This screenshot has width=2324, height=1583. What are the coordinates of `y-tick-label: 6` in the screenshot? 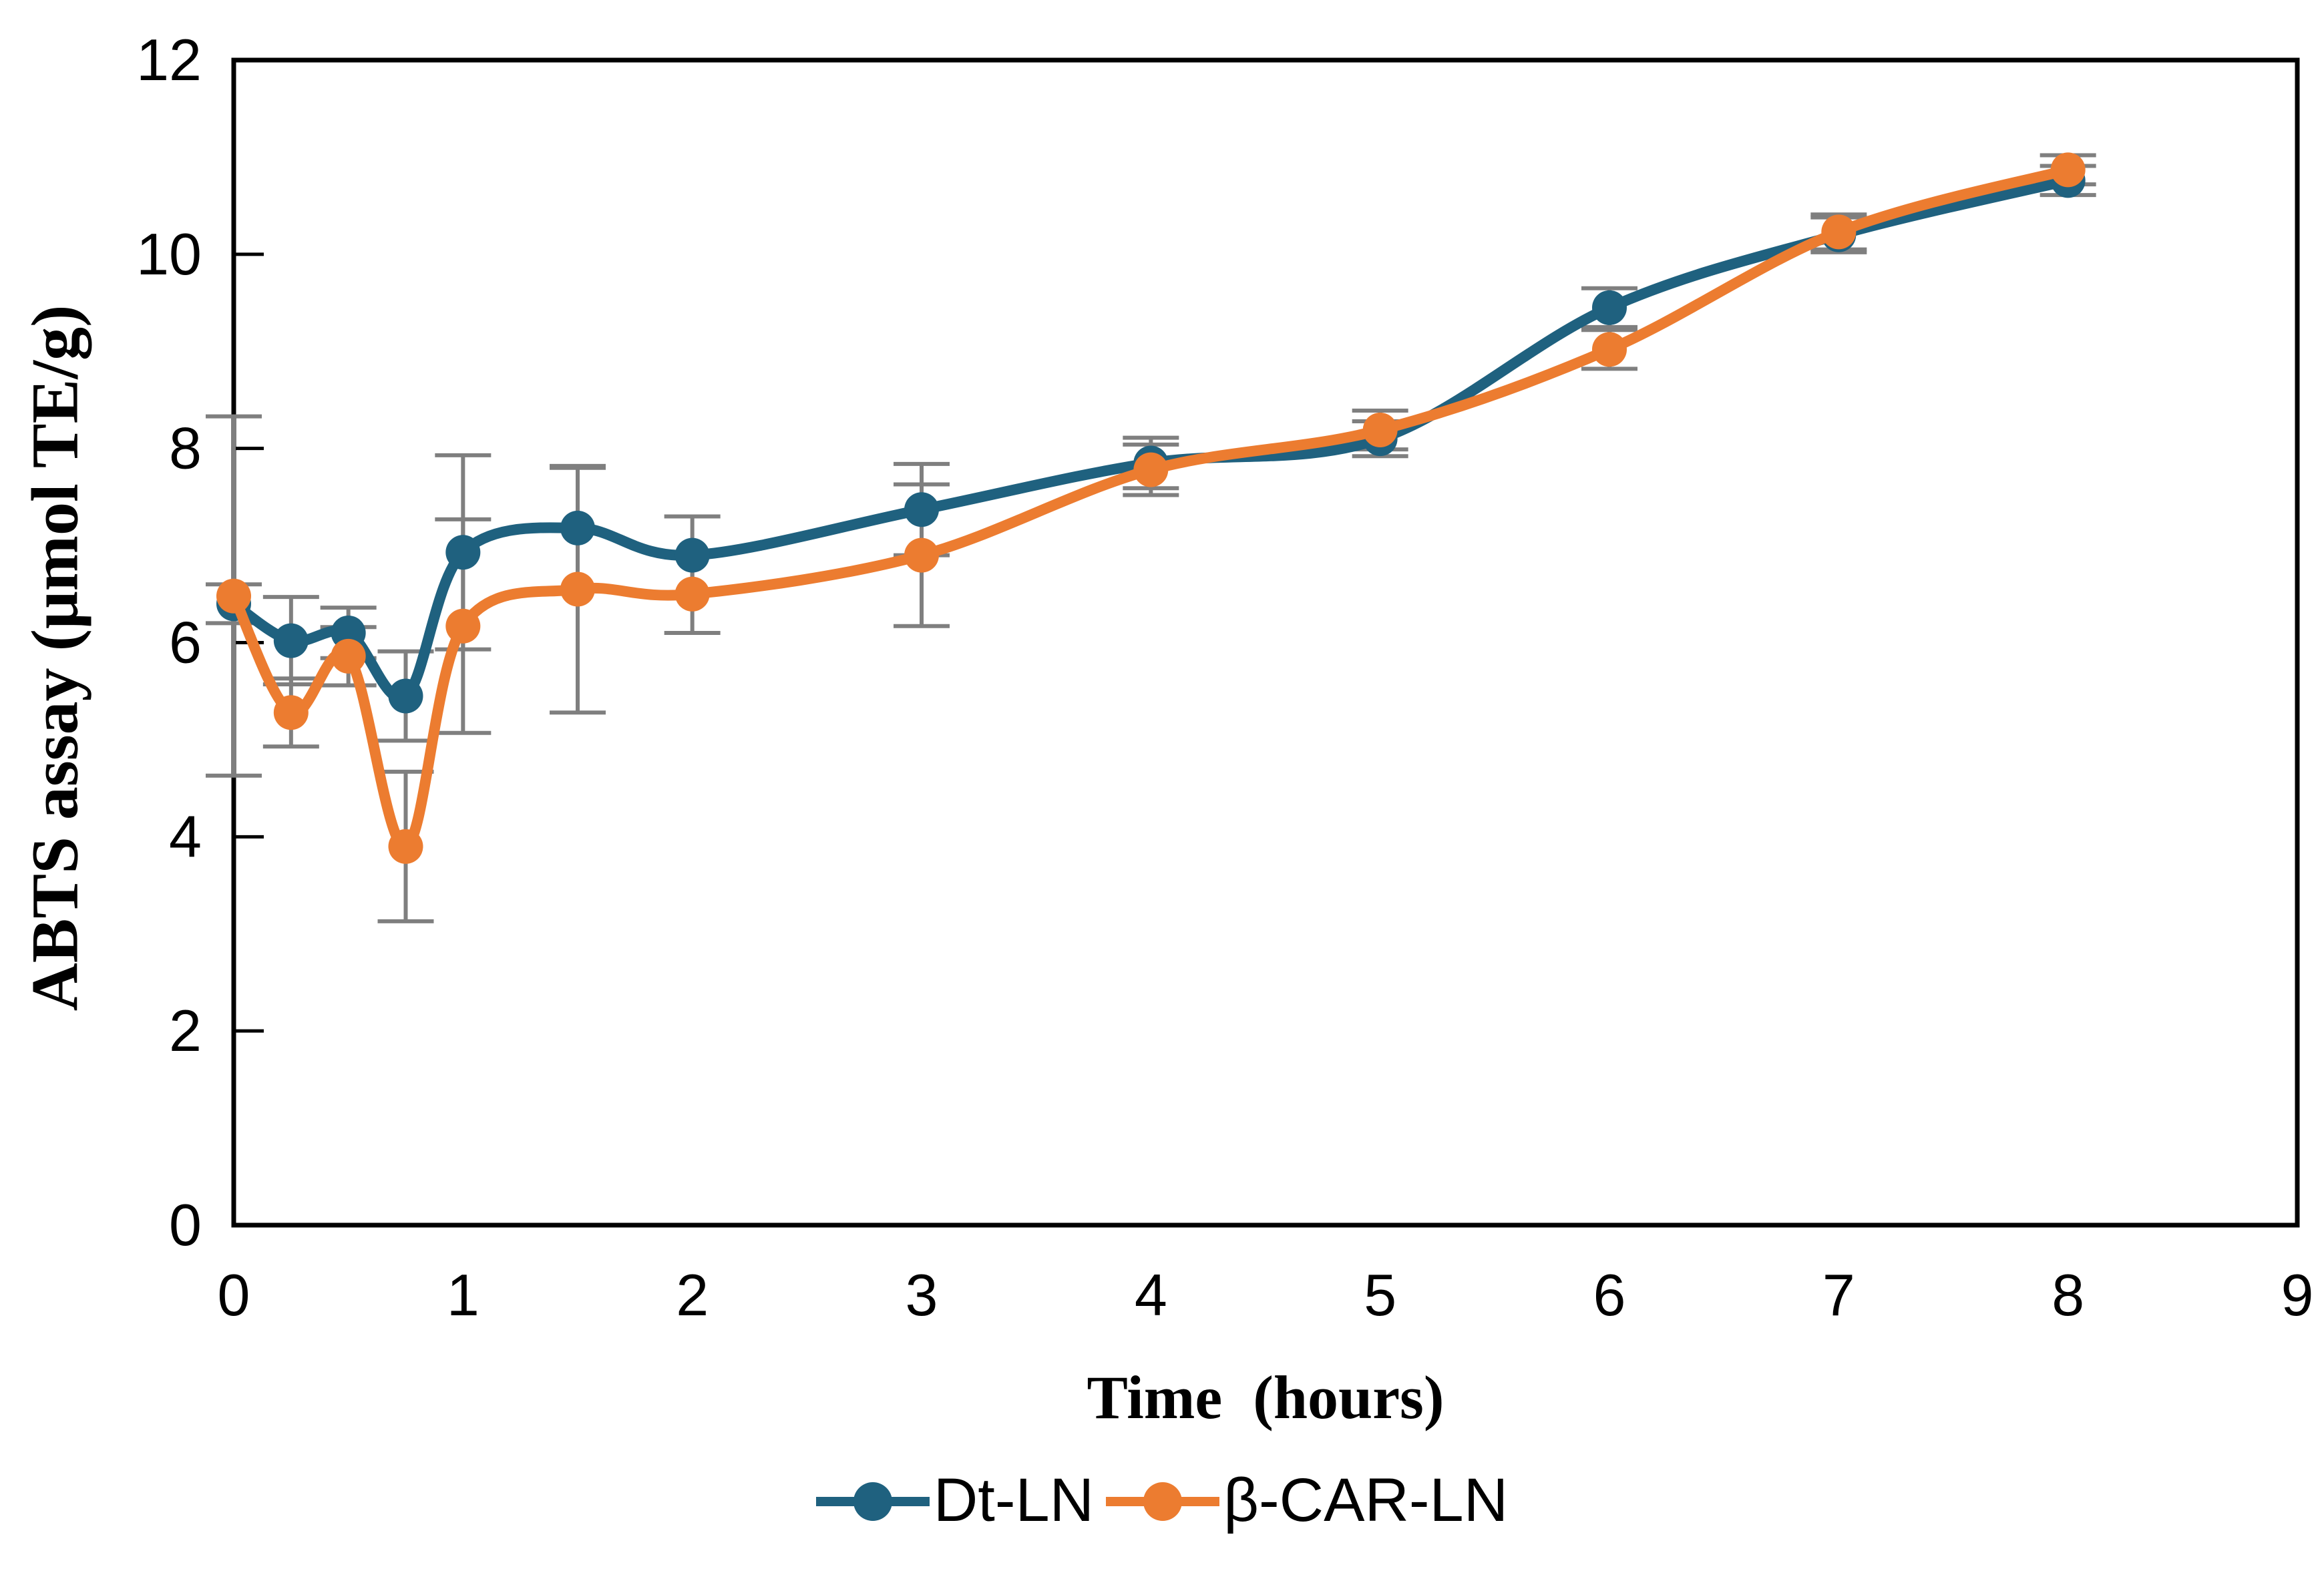 It's located at (186, 643).